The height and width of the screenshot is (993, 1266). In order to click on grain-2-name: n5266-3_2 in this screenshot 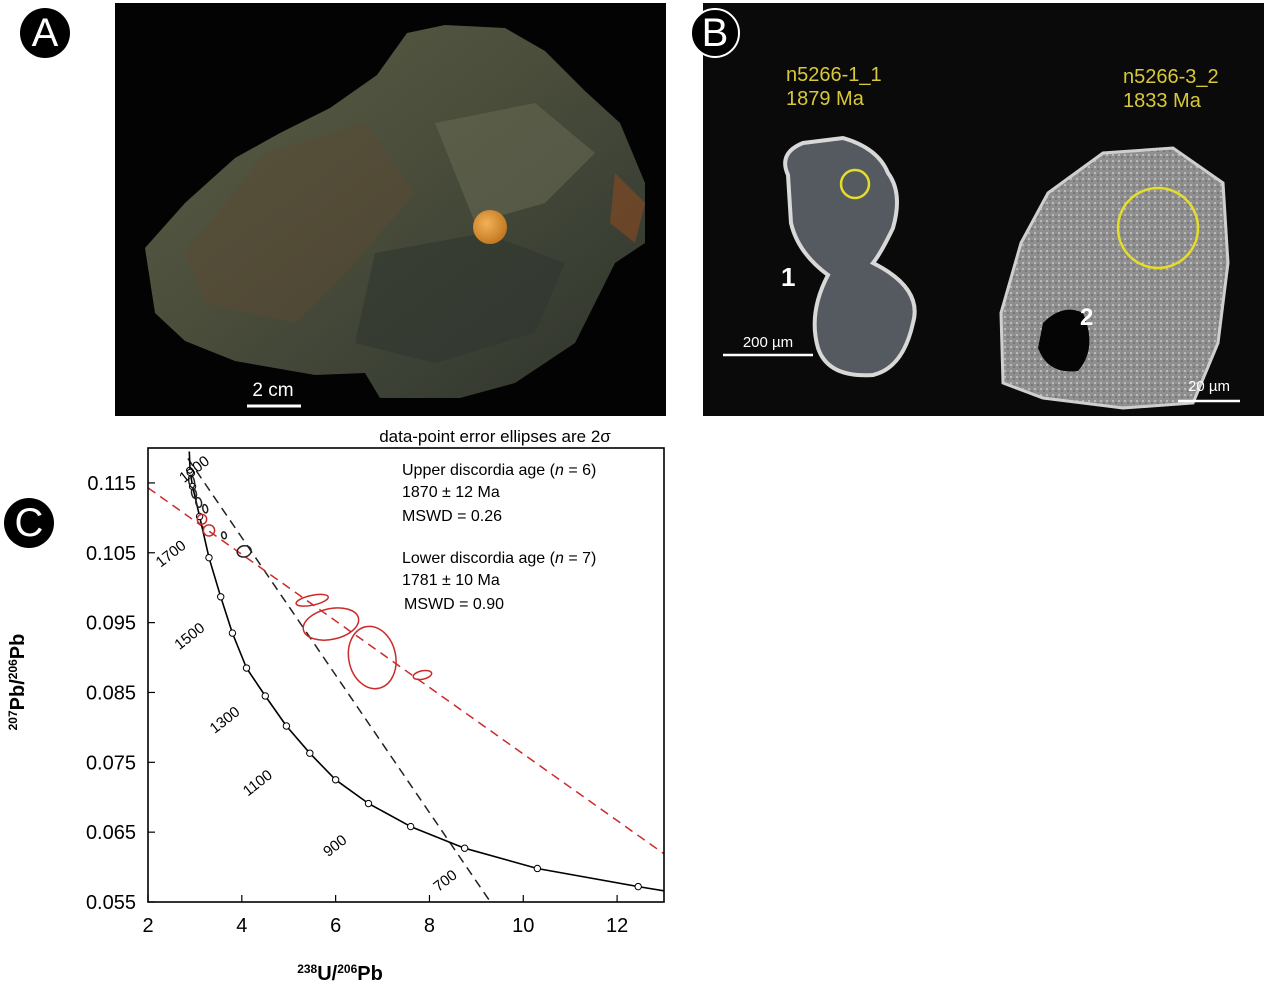, I will do `click(1171, 77)`.